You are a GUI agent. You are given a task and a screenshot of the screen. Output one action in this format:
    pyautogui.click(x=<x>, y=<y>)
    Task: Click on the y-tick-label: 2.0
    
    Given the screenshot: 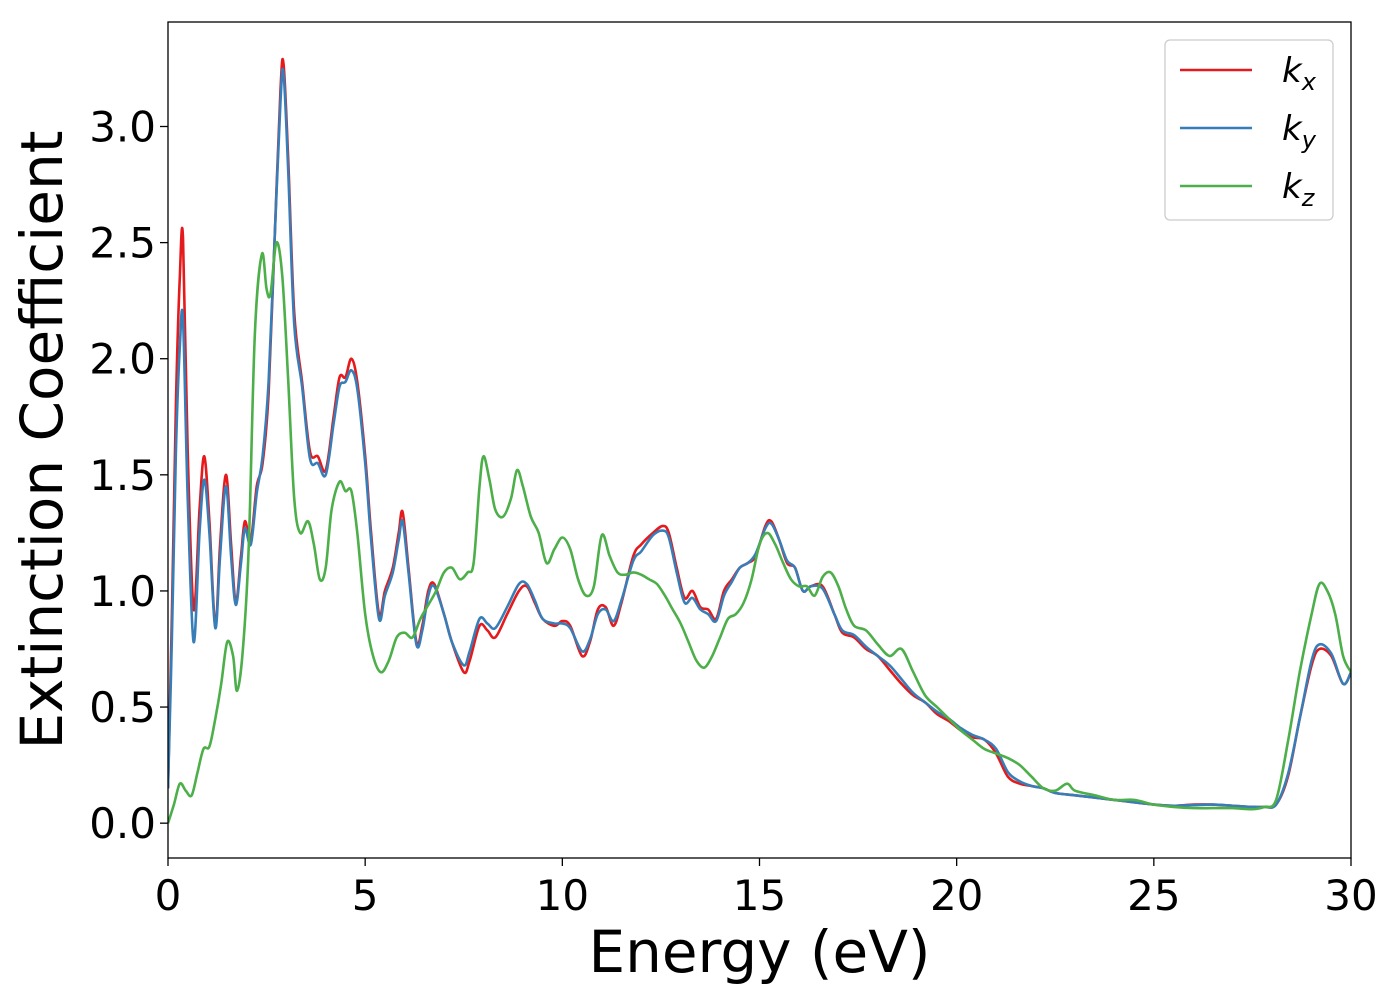 What is the action you would take?
    pyautogui.click(x=122, y=359)
    